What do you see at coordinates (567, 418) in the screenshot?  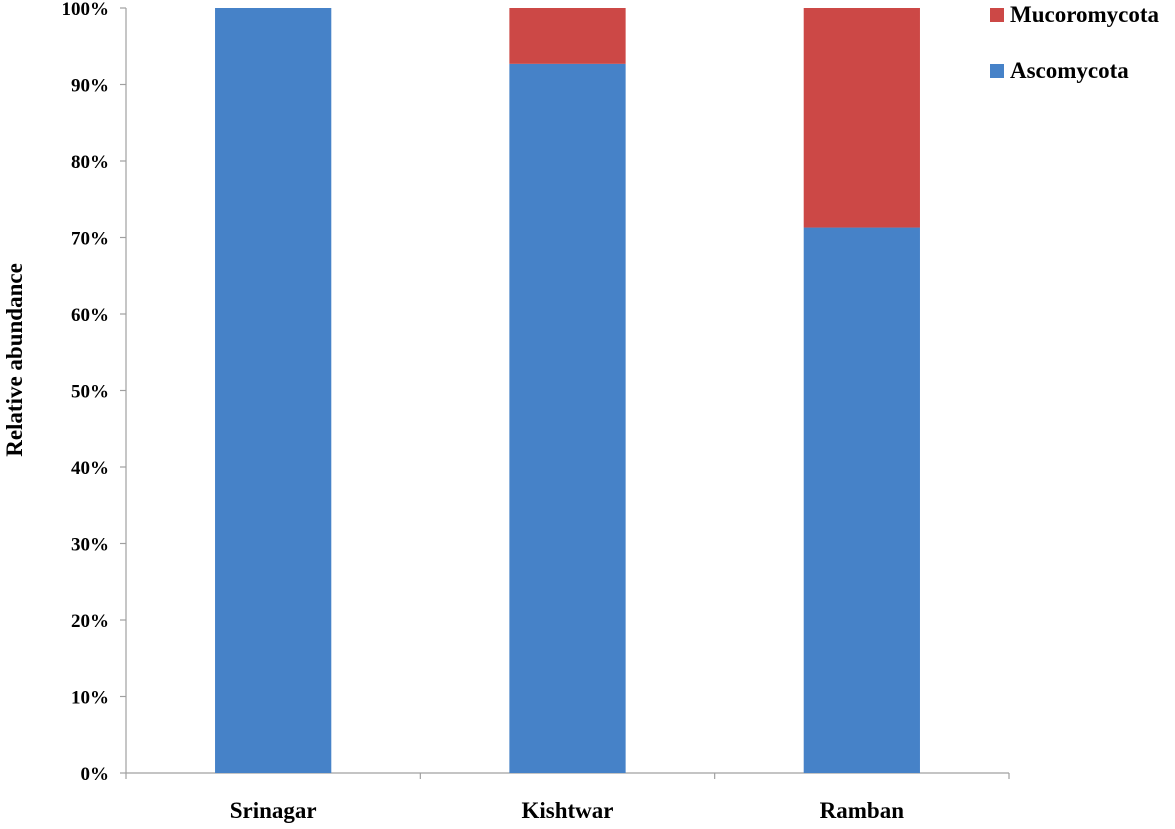 I see `bar-ascomycota-kishtwar` at bounding box center [567, 418].